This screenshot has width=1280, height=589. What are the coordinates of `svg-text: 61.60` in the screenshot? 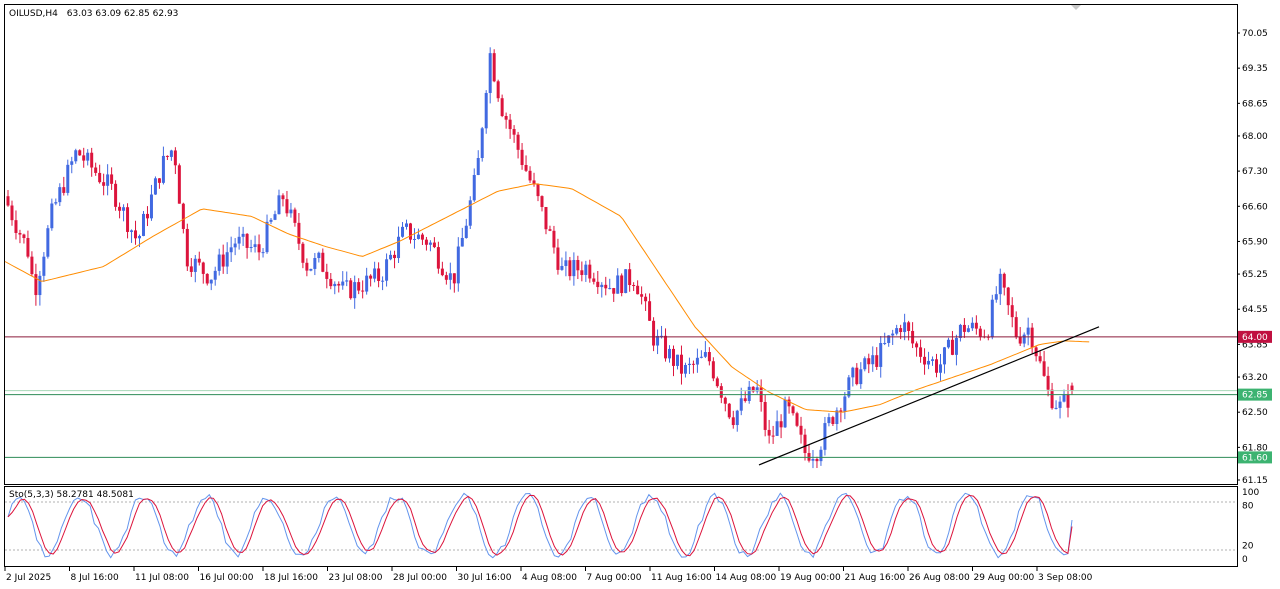 It's located at (1255, 458).